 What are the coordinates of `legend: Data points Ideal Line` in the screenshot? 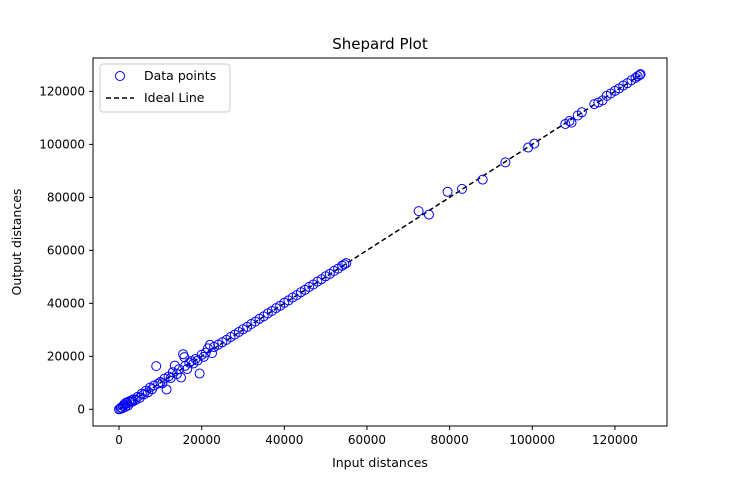 It's located at (165, 88).